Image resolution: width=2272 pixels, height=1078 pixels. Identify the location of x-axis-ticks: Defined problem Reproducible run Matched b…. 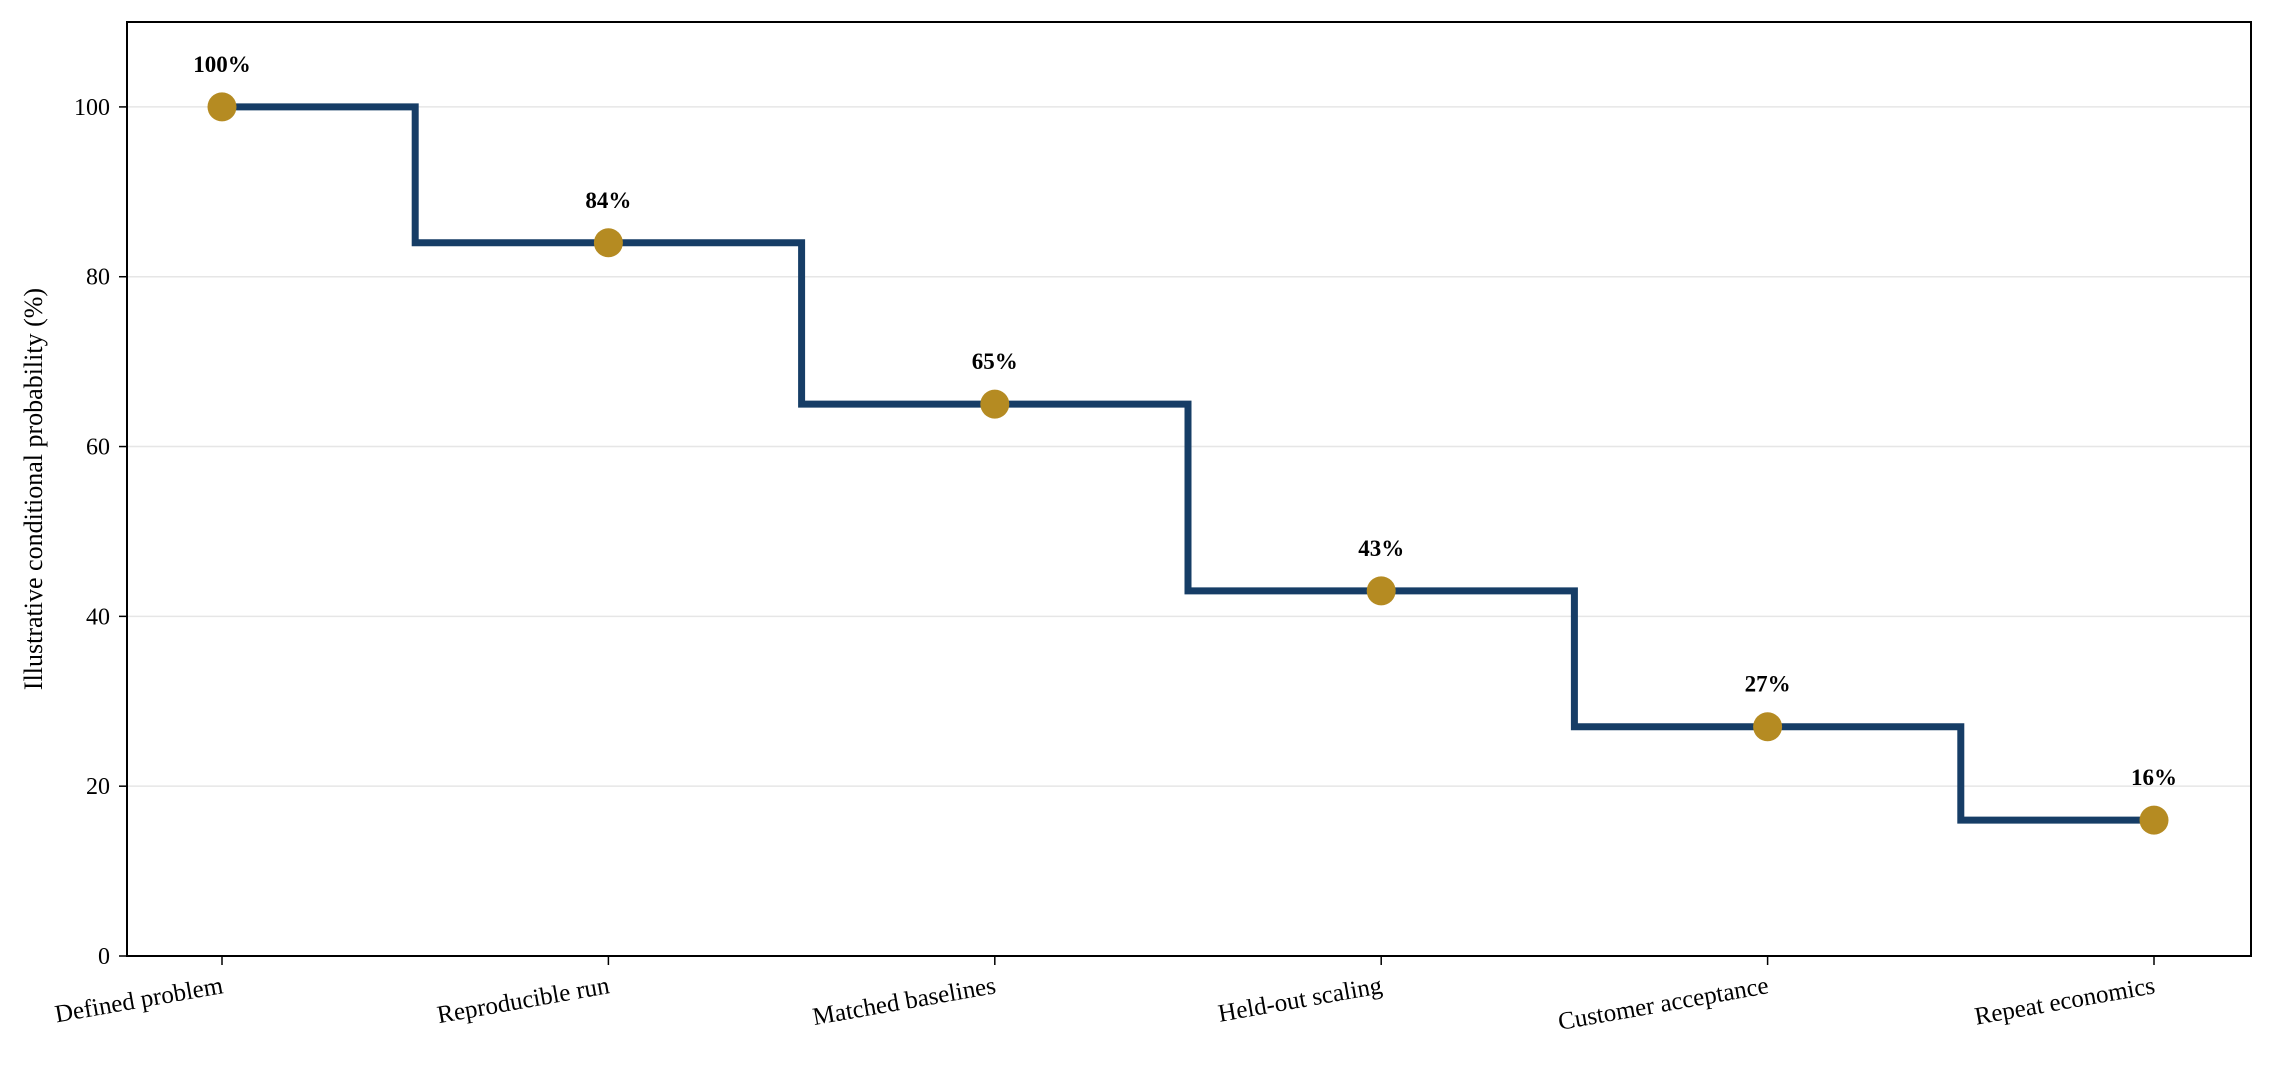
(1105, 996).